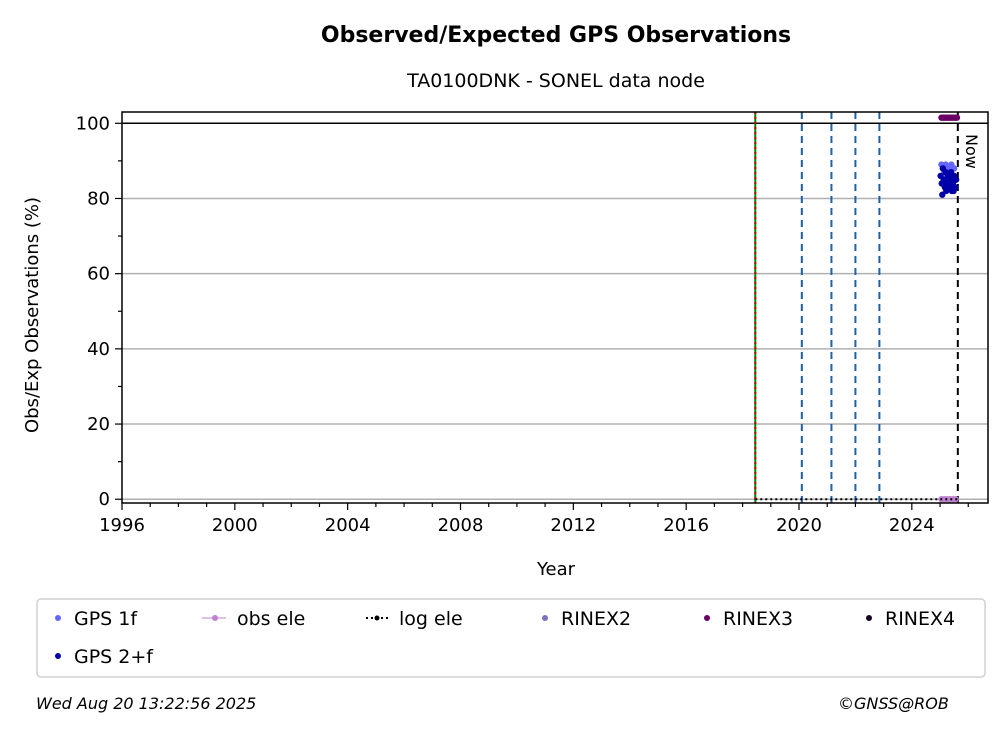  Describe the element at coordinates (555, 81) in the screenshot. I see `chart-subtitle: TA0100DNK - SONEL data node` at that location.